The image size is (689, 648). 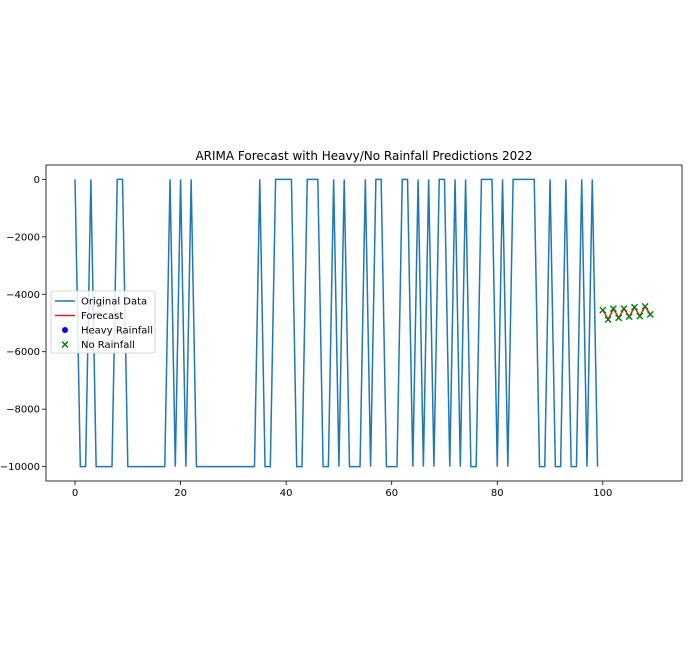 I want to click on legend-item-original-data: Original Data, so click(x=101, y=302).